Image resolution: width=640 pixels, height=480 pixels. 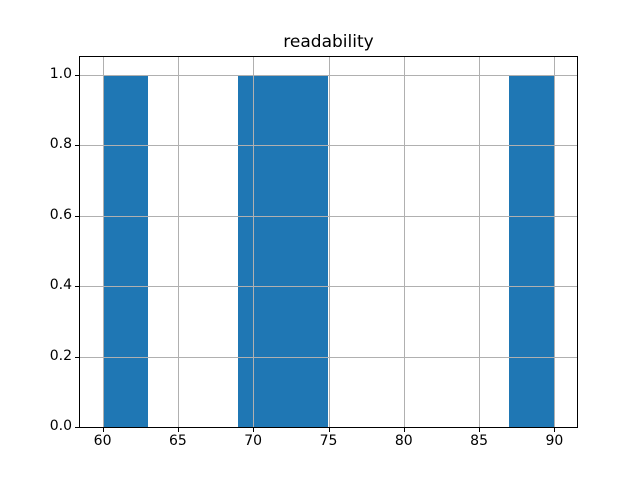 I want to click on x-tick-label: 80, so click(x=403, y=441).